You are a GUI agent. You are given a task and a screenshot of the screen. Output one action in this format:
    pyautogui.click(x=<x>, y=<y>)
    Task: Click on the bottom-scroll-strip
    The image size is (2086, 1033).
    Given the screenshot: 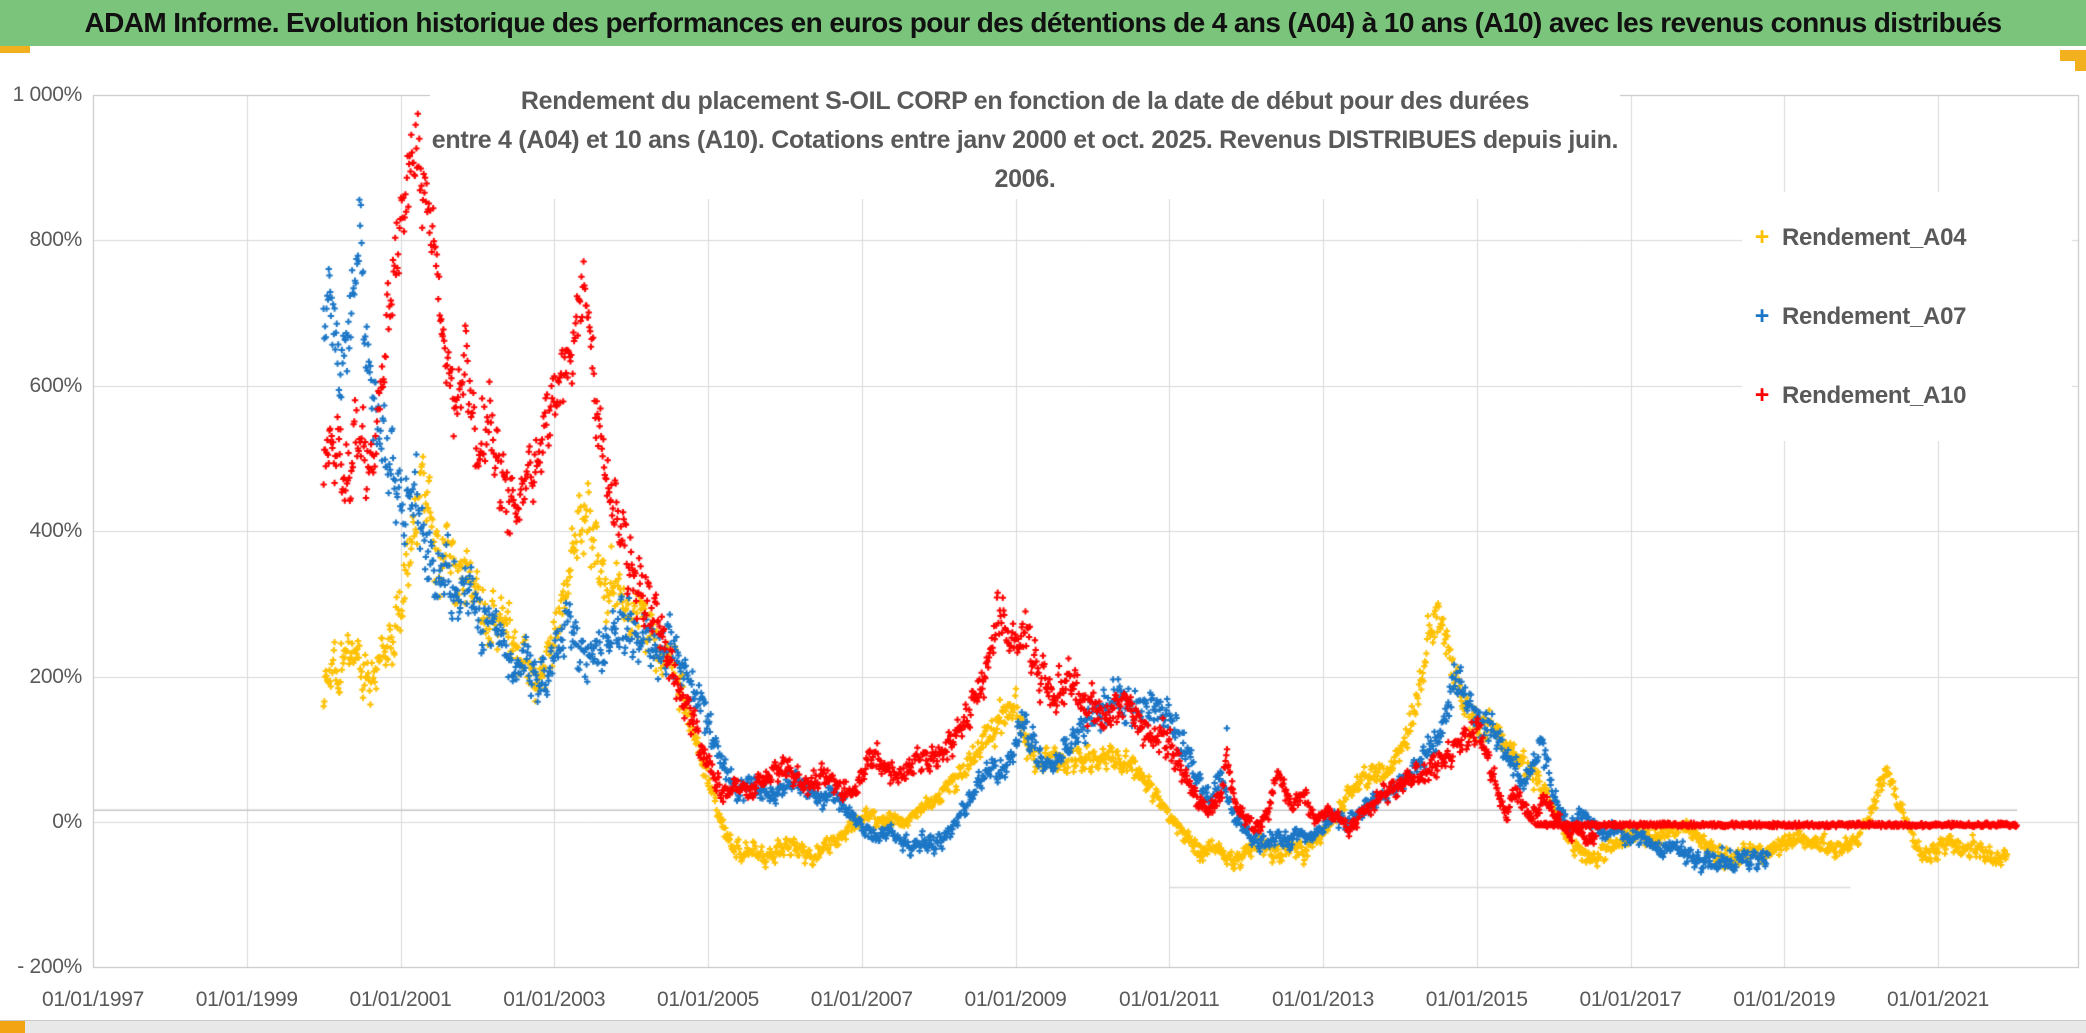 What is the action you would take?
    pyautogui.click(x=1043, y=1026)
    